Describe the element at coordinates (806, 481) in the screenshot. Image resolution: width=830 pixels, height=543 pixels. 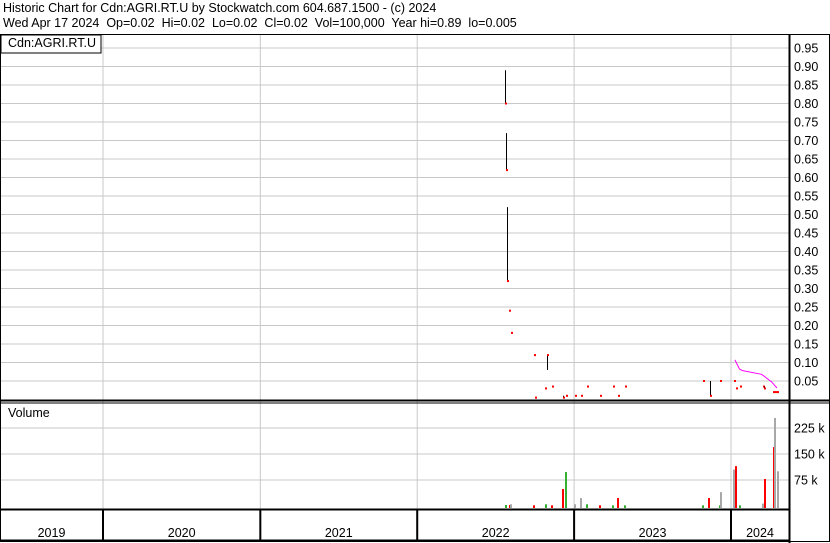
I see `volume-tick-label: 75 k` at that location.